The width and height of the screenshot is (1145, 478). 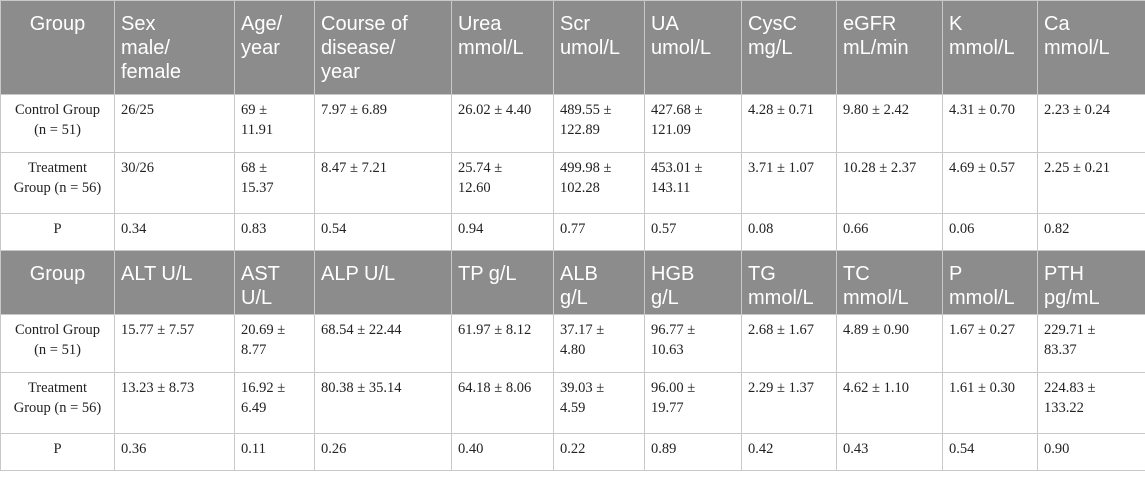 I want to click on table-cell: 96.77 ± 10.63, so click(x=693, y=343).